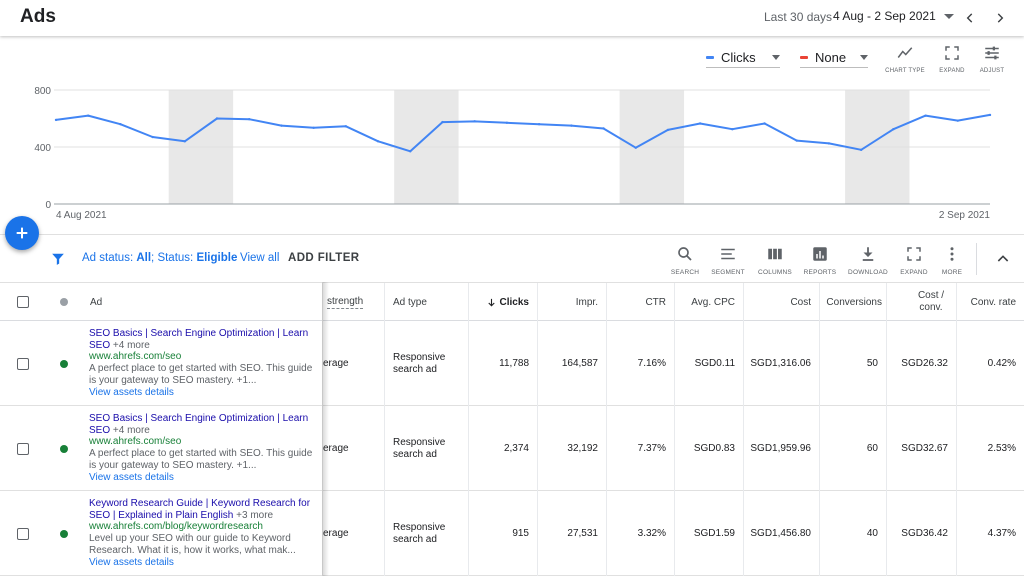  What do you see at coordinates (922, 302) in the screenshot?
I see `column-header-cost-conv: Cost / conv.` at bounding box center [922, 302].